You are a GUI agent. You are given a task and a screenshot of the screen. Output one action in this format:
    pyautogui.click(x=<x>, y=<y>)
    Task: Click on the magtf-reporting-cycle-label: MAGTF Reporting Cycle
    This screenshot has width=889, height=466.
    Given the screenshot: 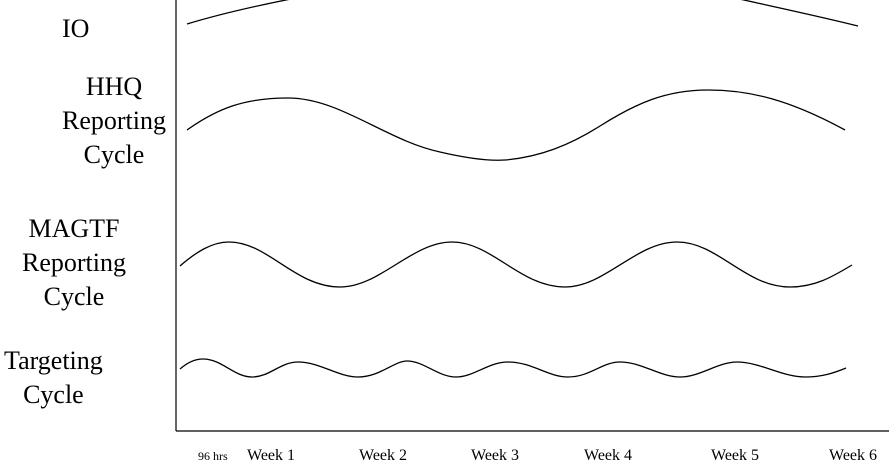 What is the action you would take?
    pyautogui.click(x=74, y=263)
    